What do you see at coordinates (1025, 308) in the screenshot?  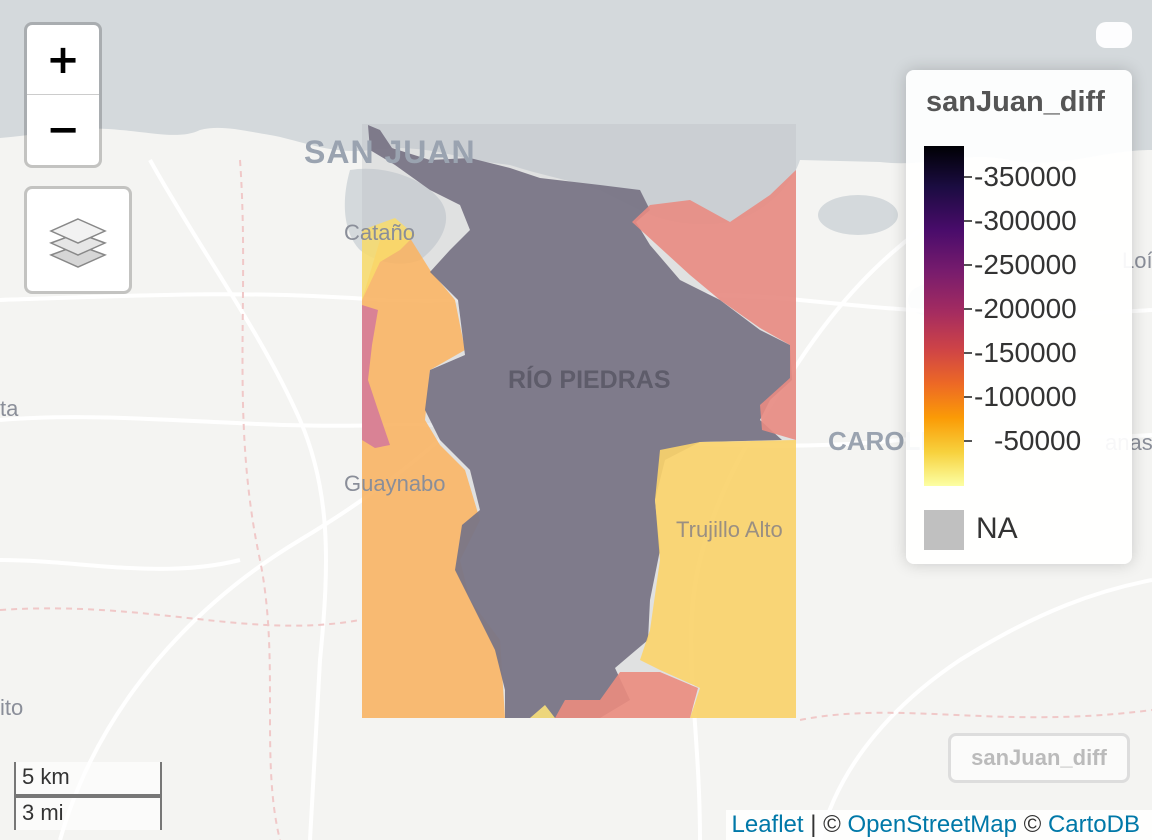 I see `legend-label: -200000` at bounding box center [1025, 308].